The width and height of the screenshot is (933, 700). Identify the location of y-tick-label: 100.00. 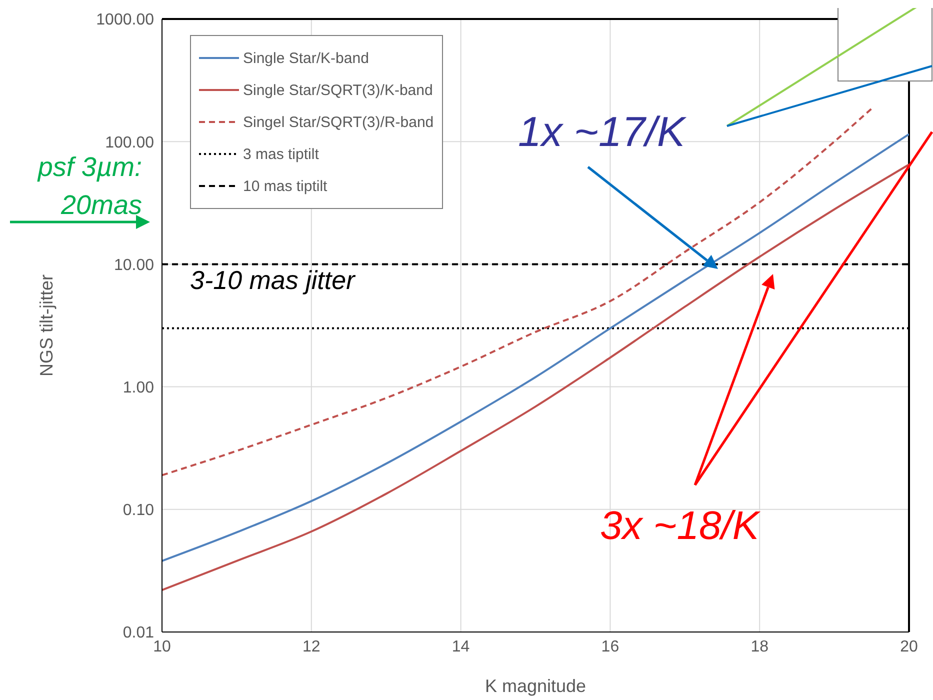
(129, 143).